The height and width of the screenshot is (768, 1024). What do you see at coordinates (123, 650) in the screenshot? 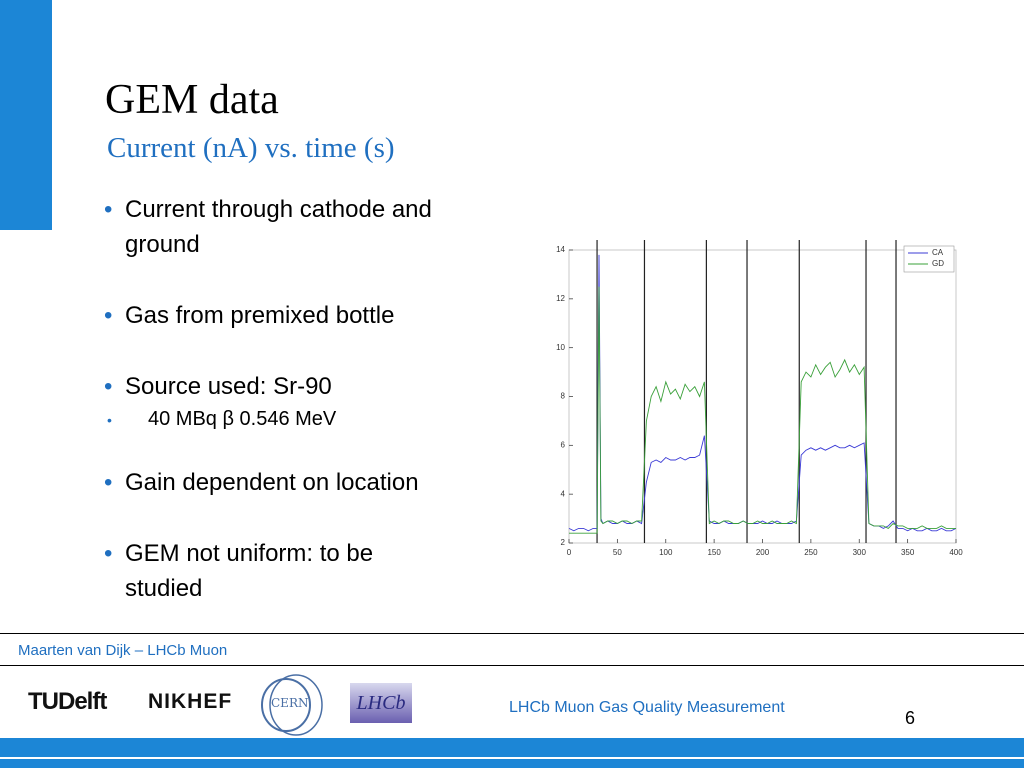
I see `footer-author: Maarten van Dijk – LHCb Muon` at bounding box center [123, 650].